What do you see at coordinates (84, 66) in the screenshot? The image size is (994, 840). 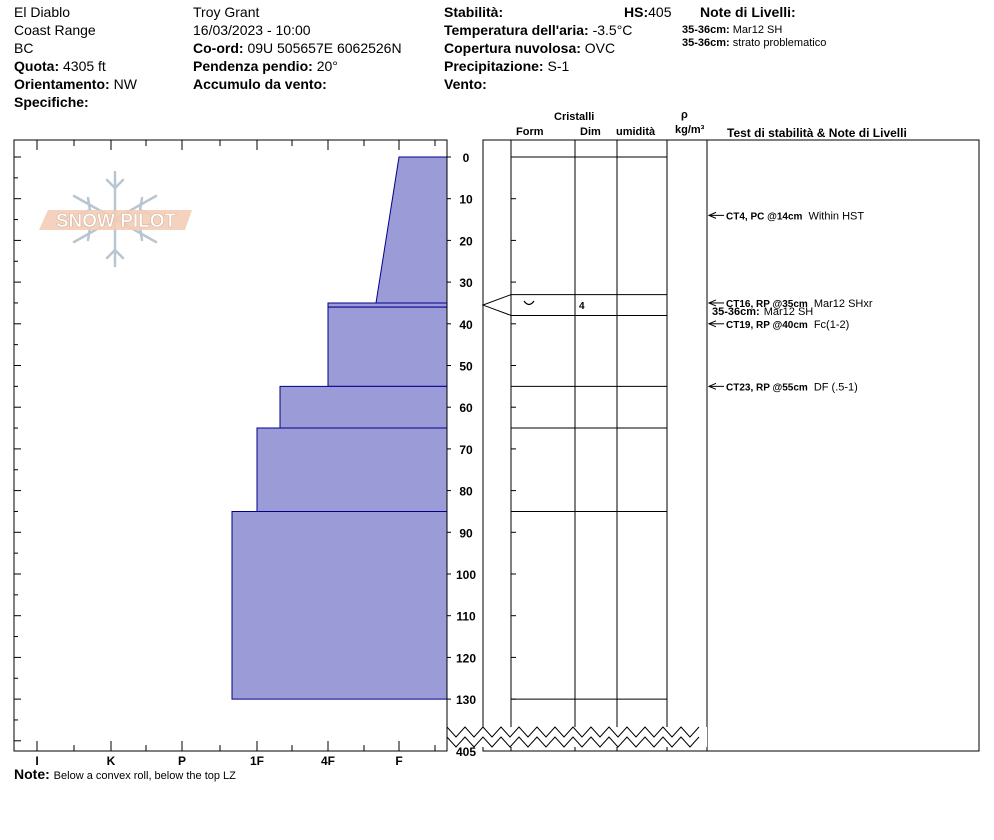 I see `elevation-value: 4305 ft` at bounding box center [84, 66].